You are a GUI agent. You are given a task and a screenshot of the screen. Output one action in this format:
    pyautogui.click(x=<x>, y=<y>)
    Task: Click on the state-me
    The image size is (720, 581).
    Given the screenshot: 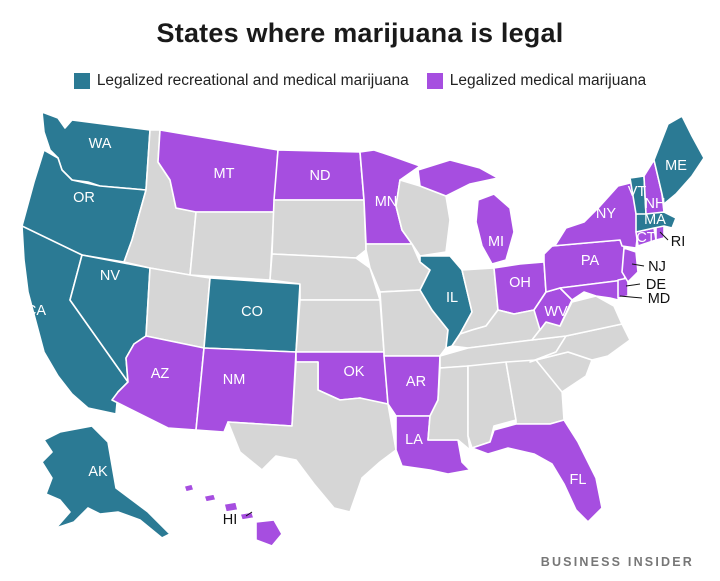 What is the action you would take?
    pyautogui.click(x=679, y=160)
    